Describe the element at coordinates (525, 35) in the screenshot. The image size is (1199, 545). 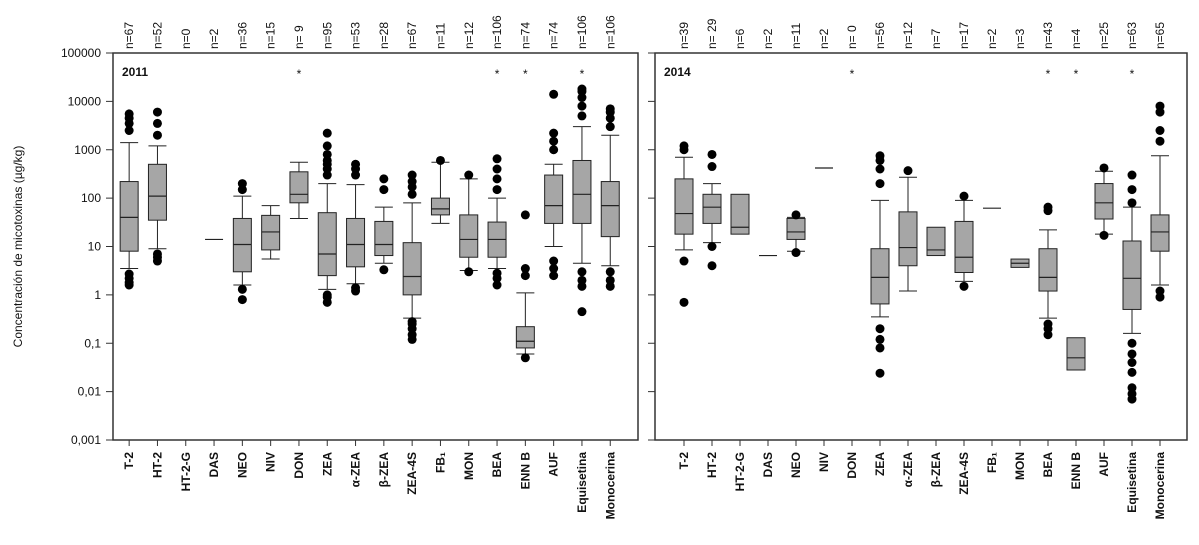
I see `n-label: n=74` at that location.